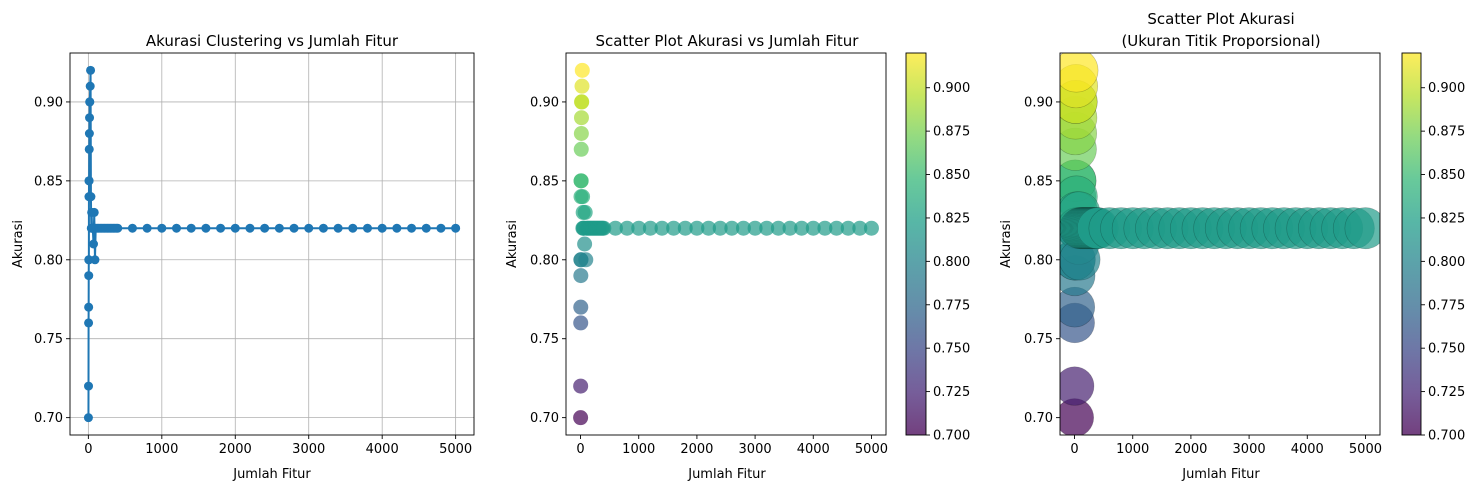  Describe the element at coordinates (455, 449) in the screenshot. I see `line-xtick-label: 5000` at that location.